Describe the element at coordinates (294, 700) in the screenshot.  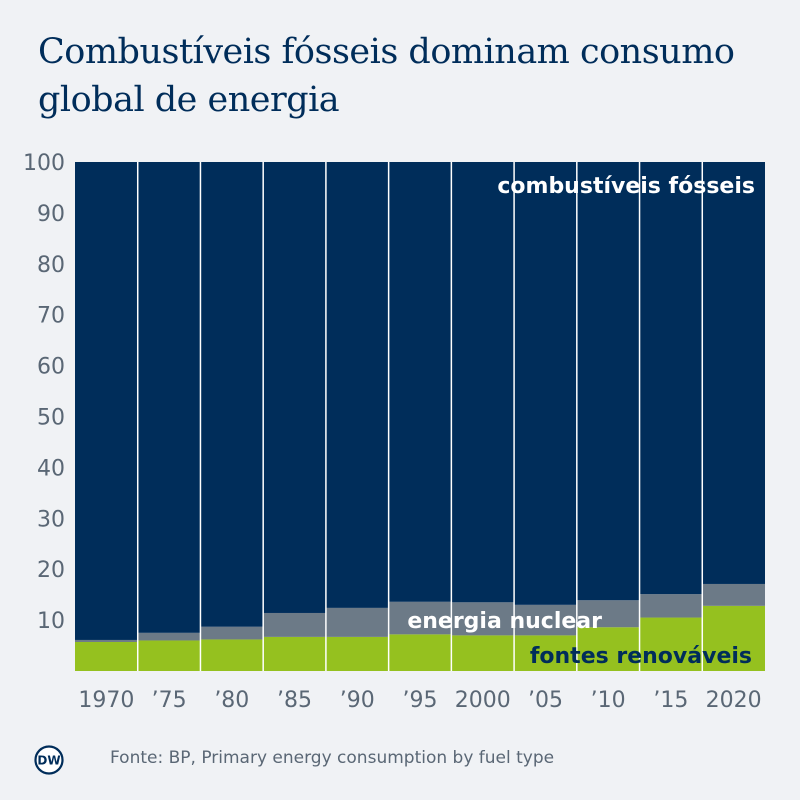
I see `x-tick-label: ’85` at that location.